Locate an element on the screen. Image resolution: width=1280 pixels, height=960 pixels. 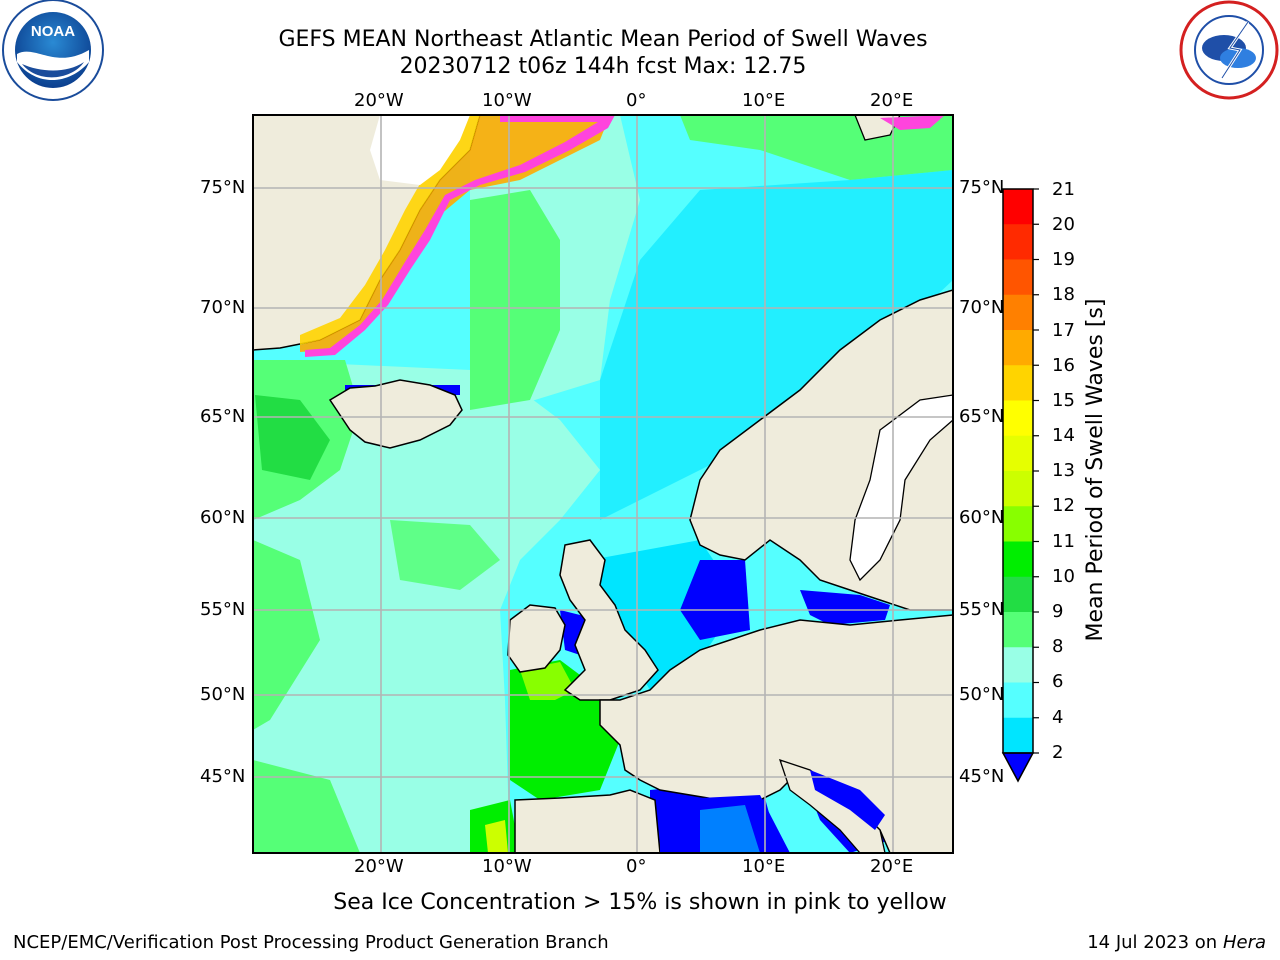
swell-4-6s-norwegian is located at coordinates (776, 345).